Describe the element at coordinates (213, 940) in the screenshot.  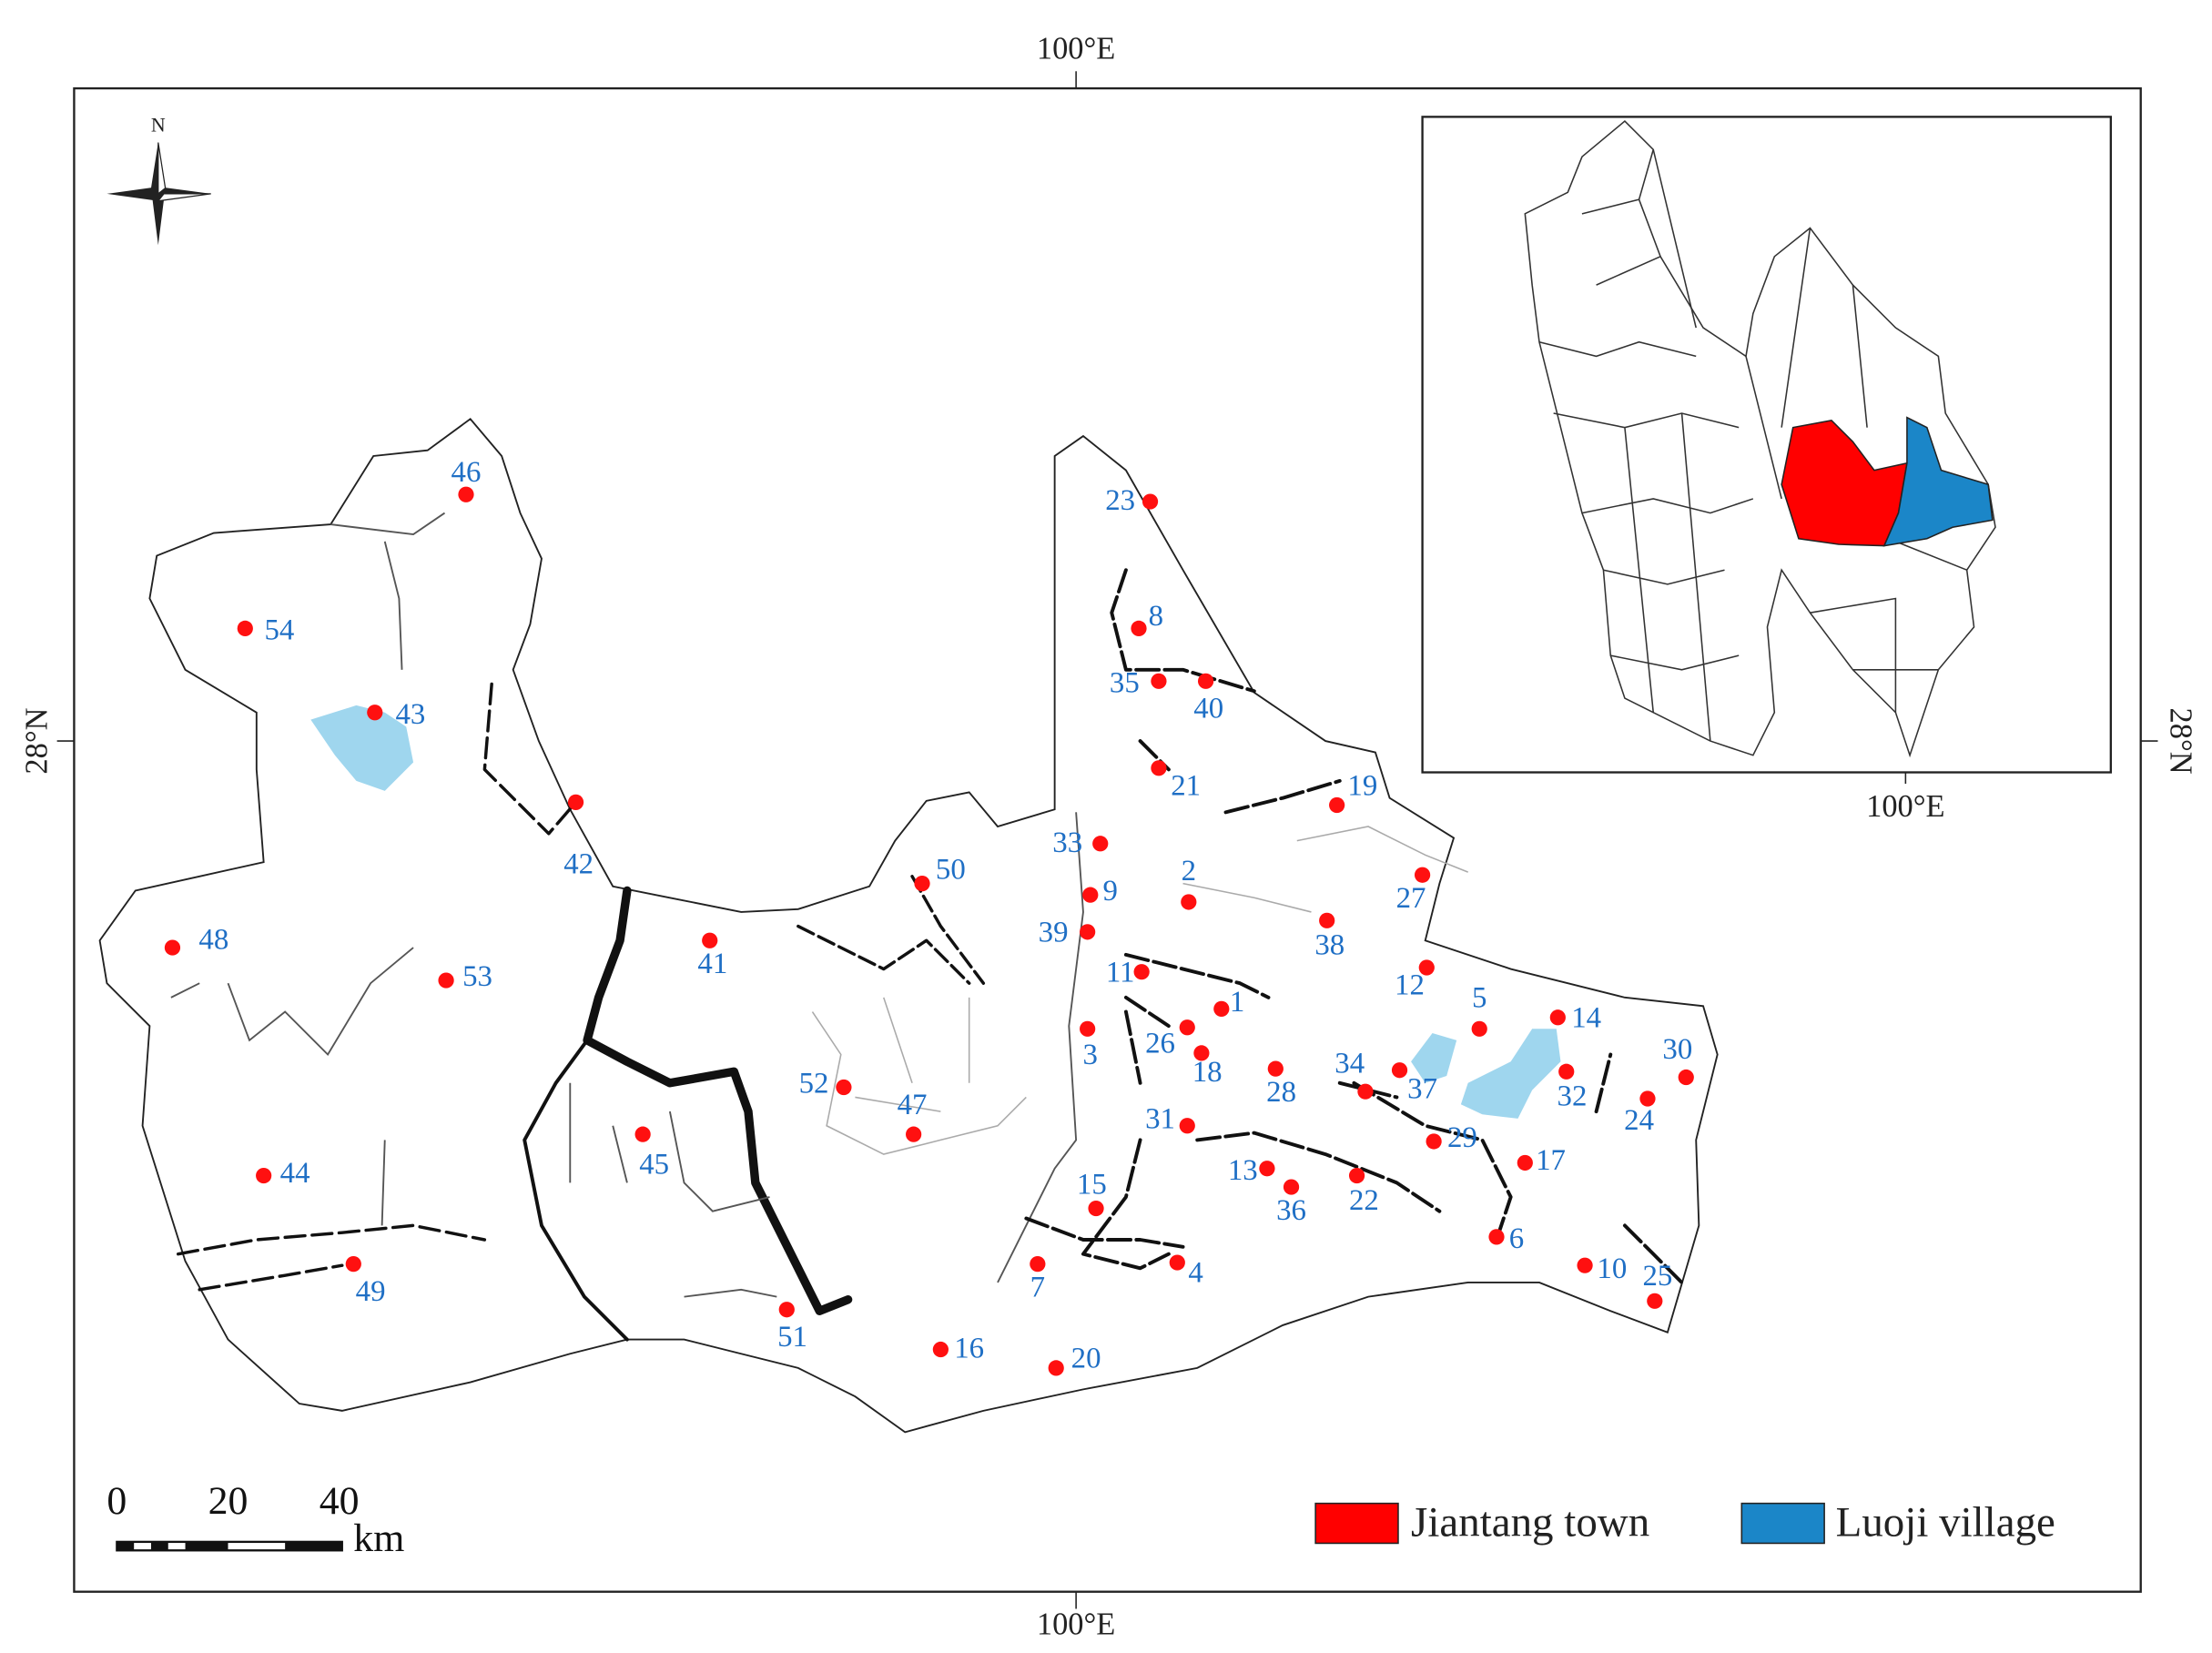
I see `point-label: 48` at that location.